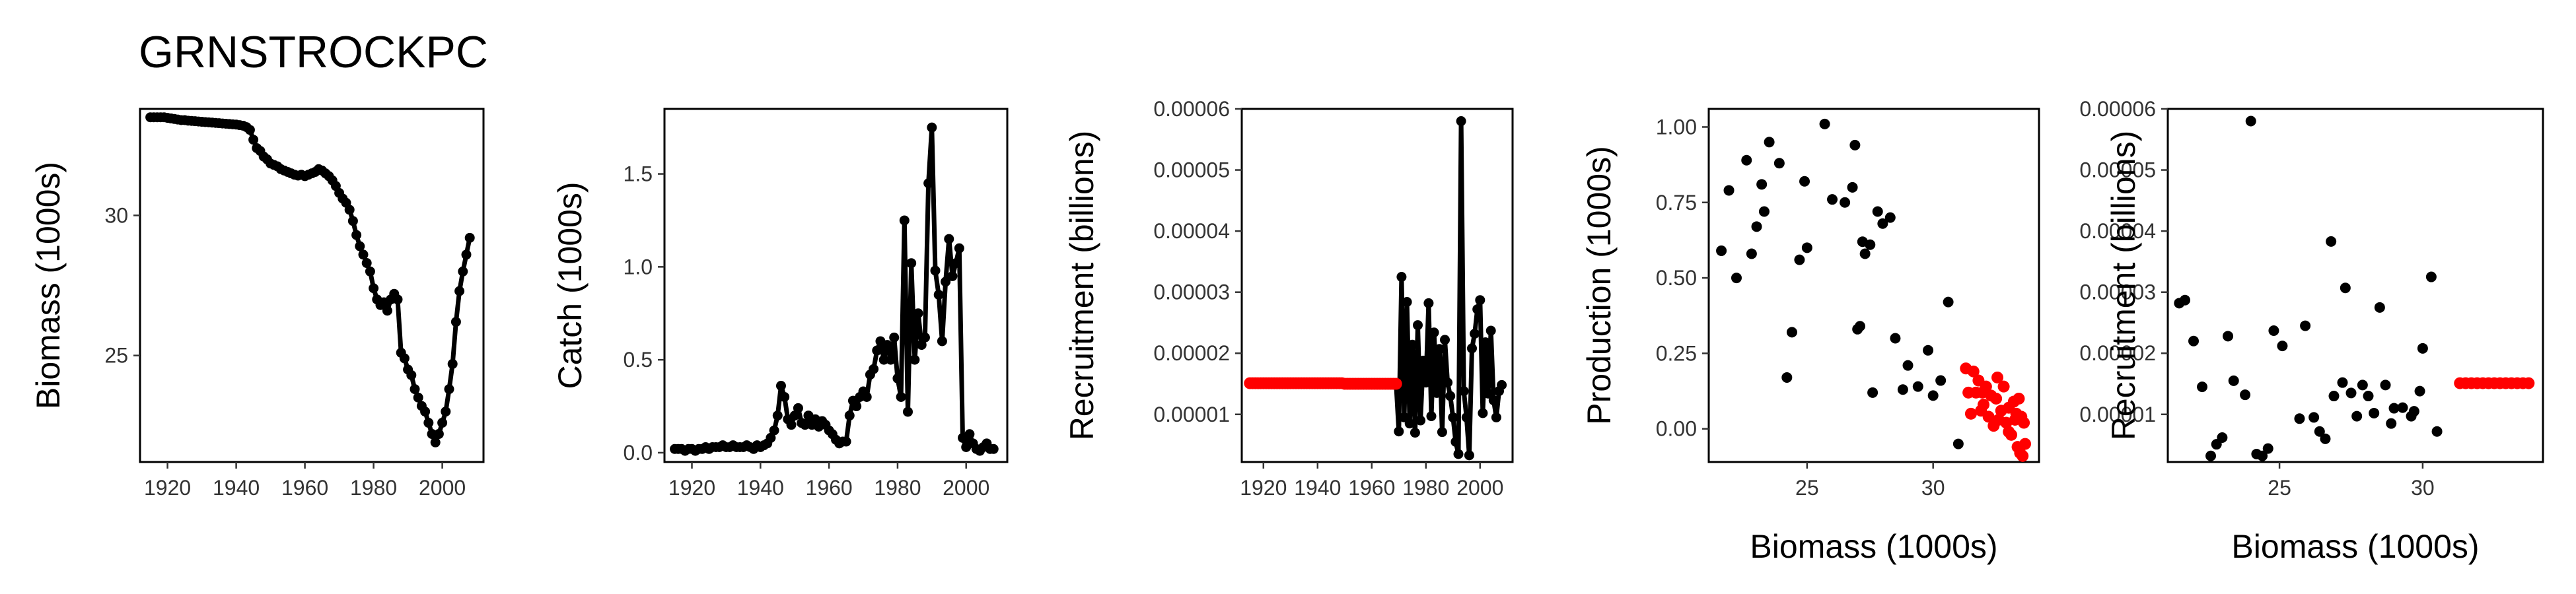  What do you see at coordinates (1192, 109) in the screenshot?
I see `y-tick-label: 0.00006` at bounding box center [1192, 109].